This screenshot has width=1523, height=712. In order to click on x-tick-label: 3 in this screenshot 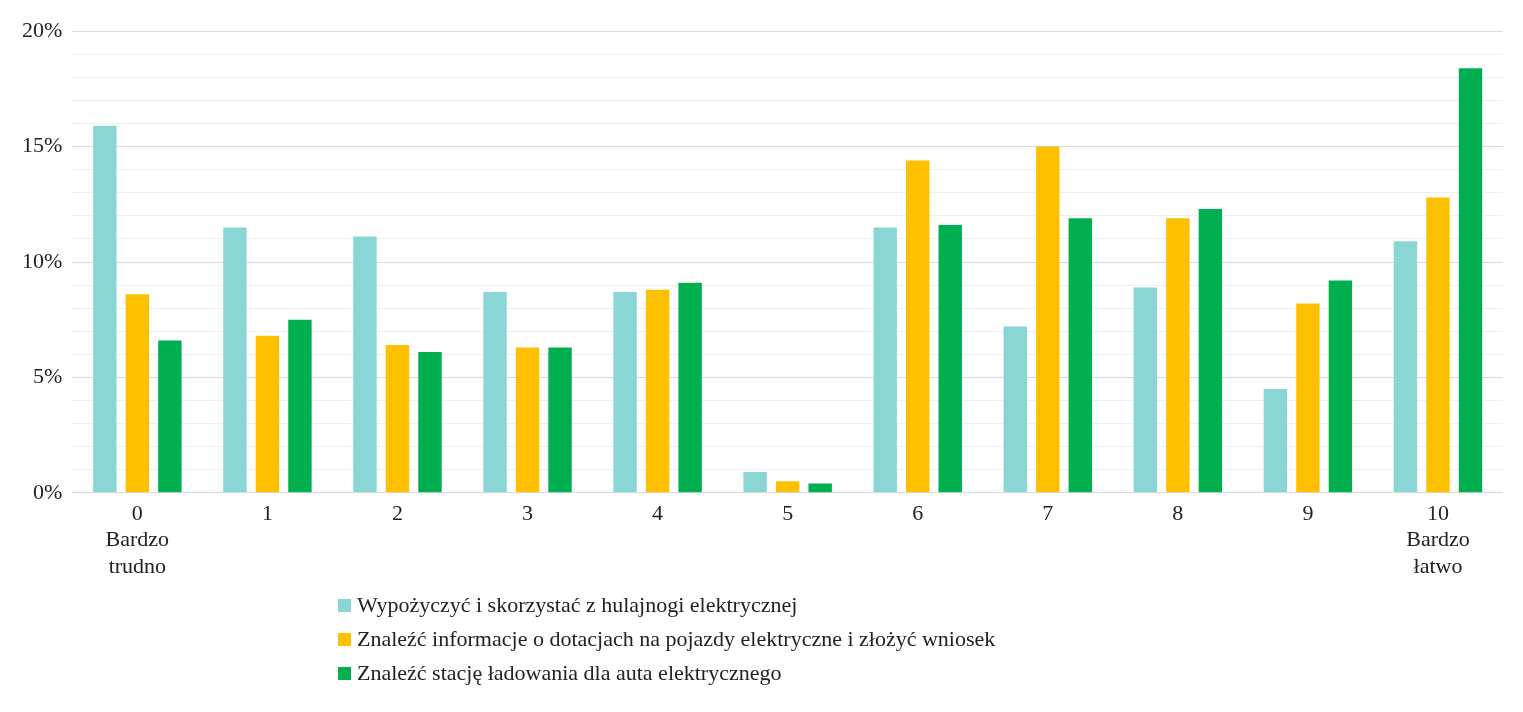, I will do `click(528, 512)`.